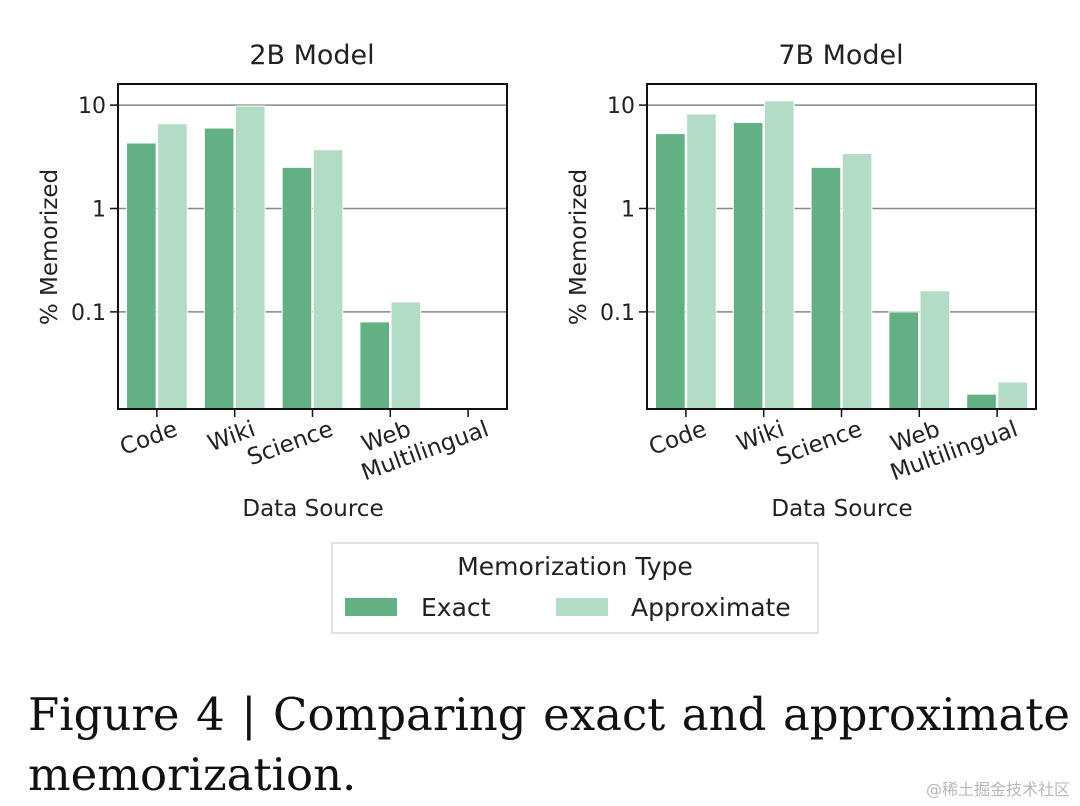 This screenshot has width=1080, height=806. I want to click on legend-label-approximate: Approximate, so click(711, 607).